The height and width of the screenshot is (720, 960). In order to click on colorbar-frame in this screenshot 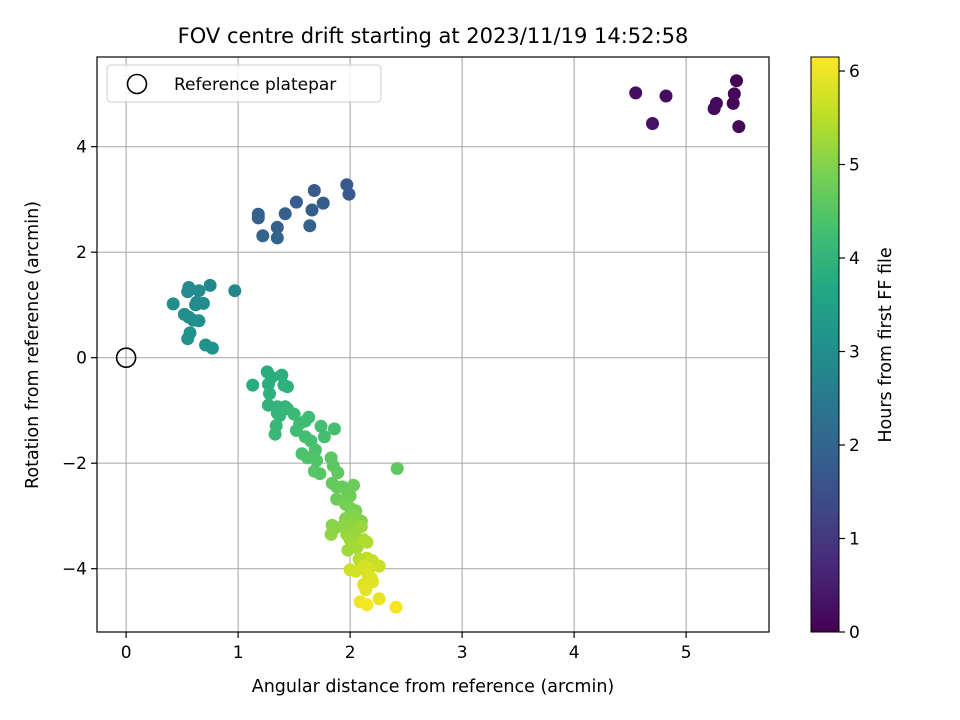, I will do `click(825, 344)`.